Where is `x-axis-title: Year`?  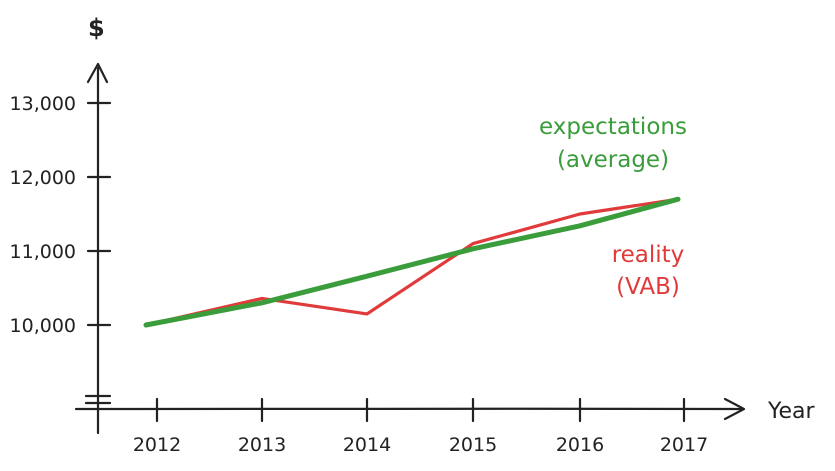 x-axis-title: Year is located at coordinates (791, 411).